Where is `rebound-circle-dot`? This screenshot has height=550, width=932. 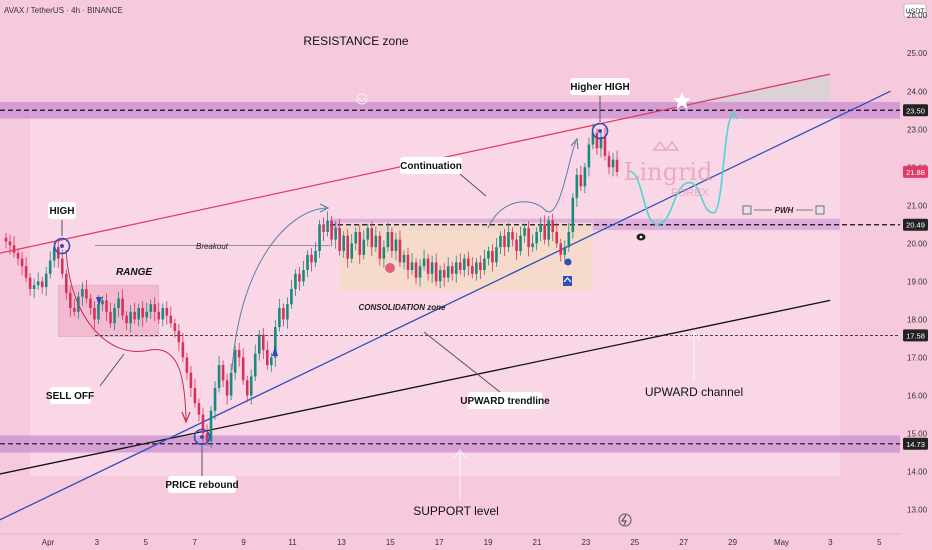
rebound-circle-dot is located at coordinates (202, 437).